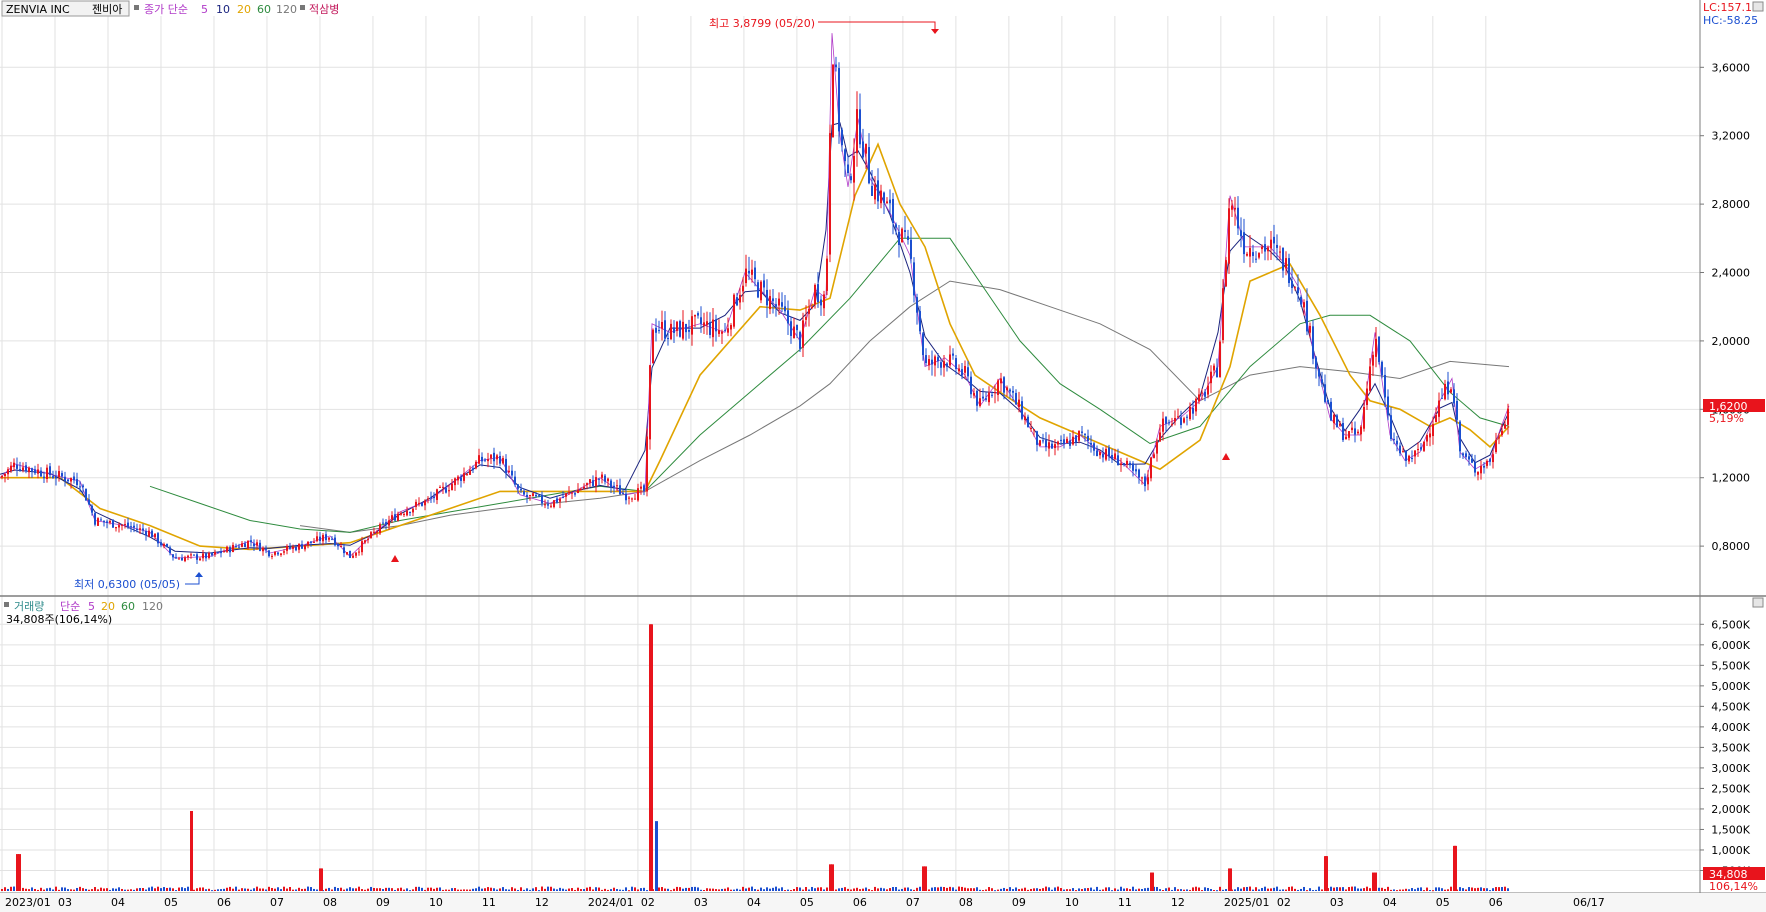 This screenshot has width=1766, height=912. What do you see at coordinates (65, 8) in the screenshot?
I see `symbol-box` at bounding box center [65, 8].